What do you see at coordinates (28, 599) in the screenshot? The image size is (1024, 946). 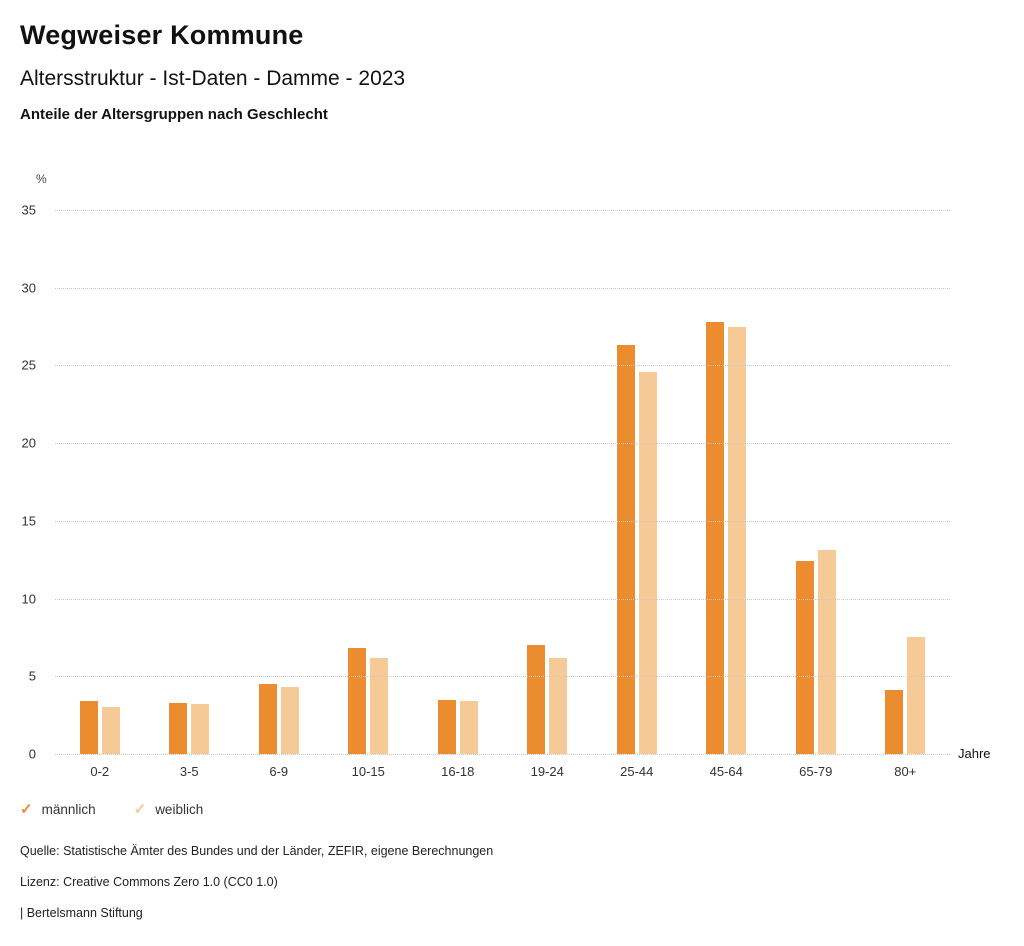 I see `y-tick-label: 10` at bounding box center [28, 599].